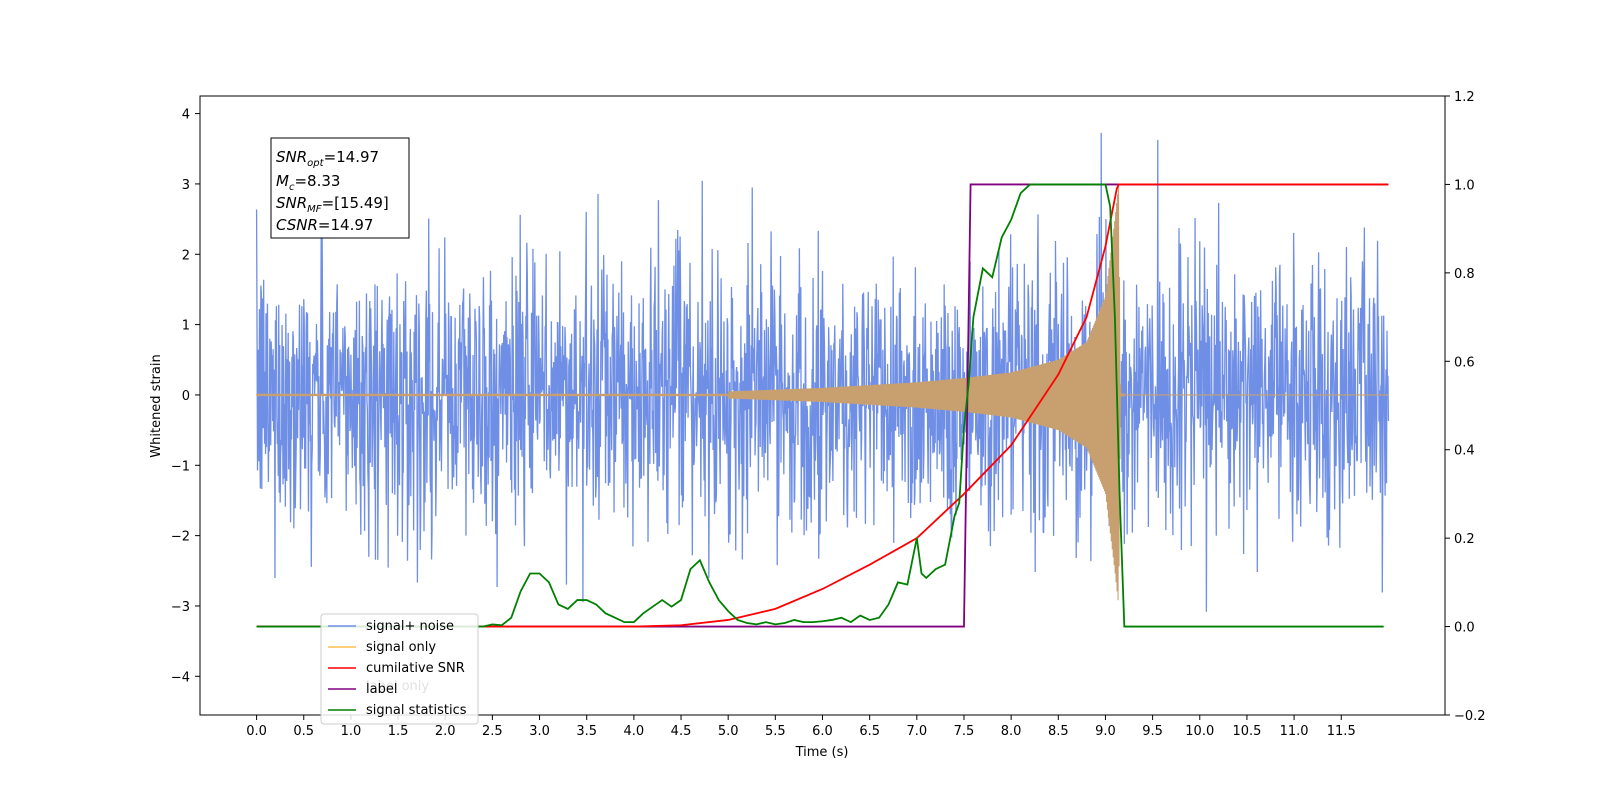 The image size is (1600, 800). What do you see at coordinates (1341, 731) in the screenshot?
I see `x-tick-label: 11.5` at bounding box center [1341, 731].